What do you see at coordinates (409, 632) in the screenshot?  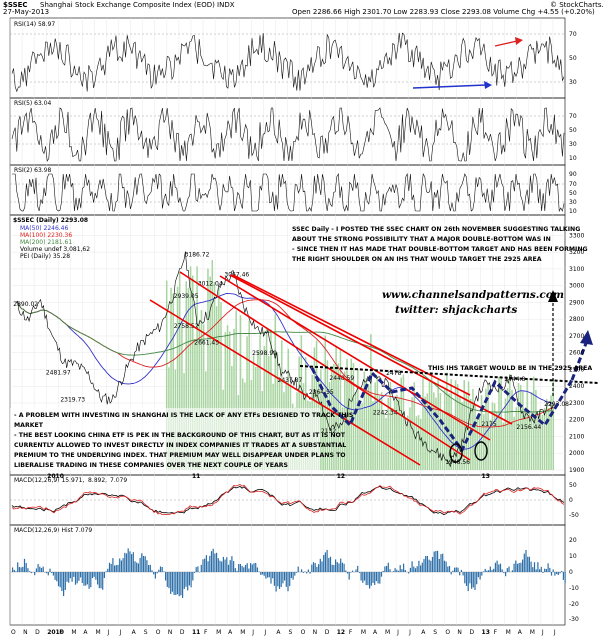 I see `x-tick-33: J` at bounding box center [409, 632].